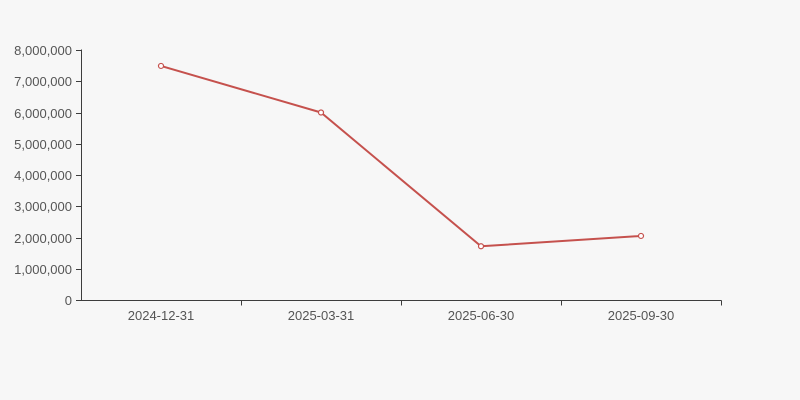 The height and width of the screenshot is (400, 800). What do you see at coordinates (43, 81) in the screenshot?
I see `y-tick-label: 7,000,000` at bounding box center [43, 81].